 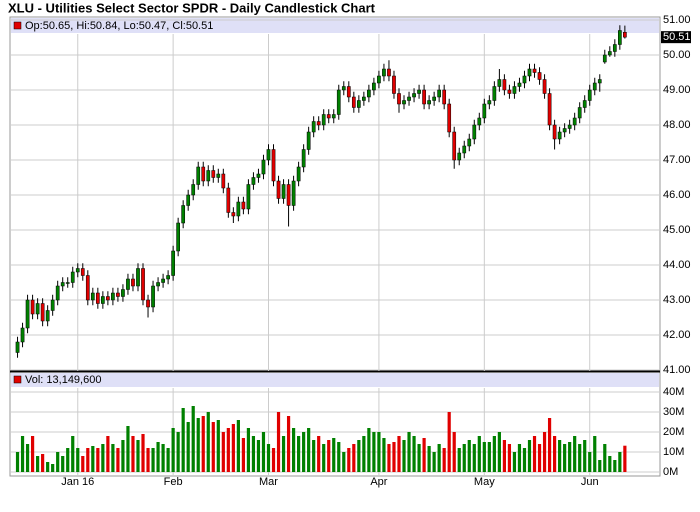 I want to click on y-tick-label: 42.00, so click(x=677, y=335).